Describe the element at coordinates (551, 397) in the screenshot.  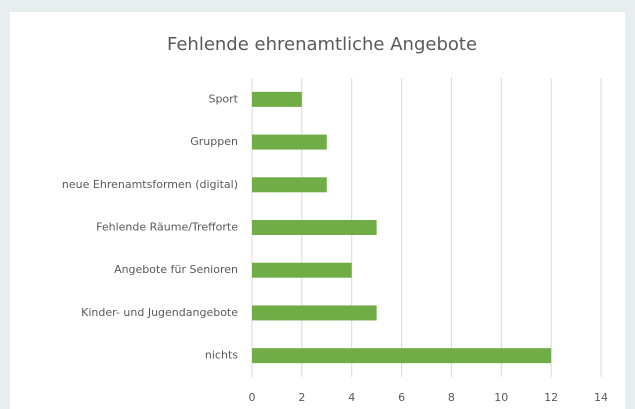
I see `x-tick-label: 12` at that location.